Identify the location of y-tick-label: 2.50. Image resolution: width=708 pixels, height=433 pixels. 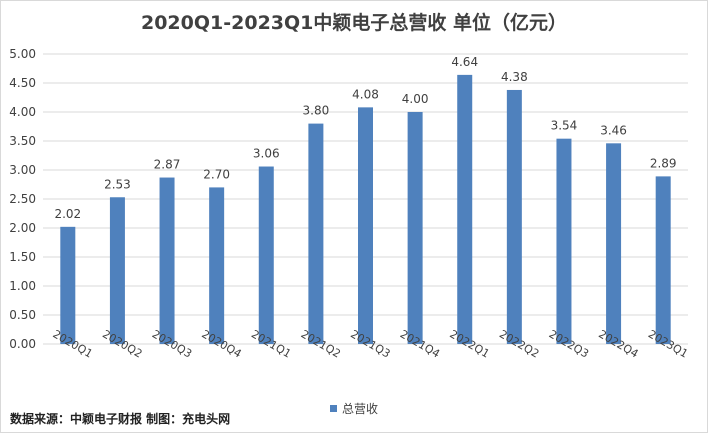
(22, 199).